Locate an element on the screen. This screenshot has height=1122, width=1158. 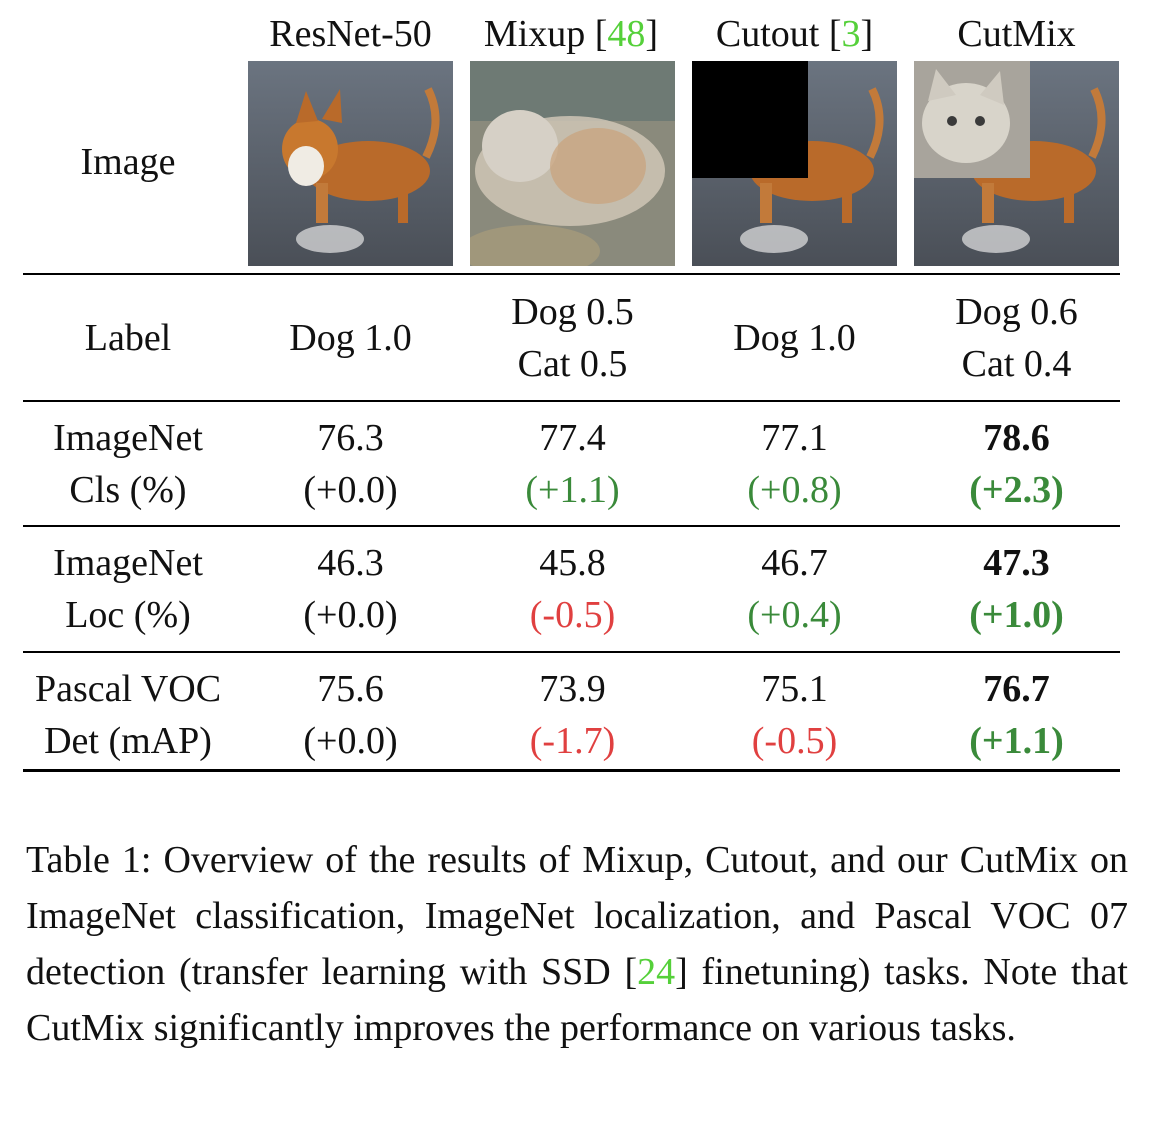
det-mixup: 73.9 (-1.7) is located at coordinates (572, 715).